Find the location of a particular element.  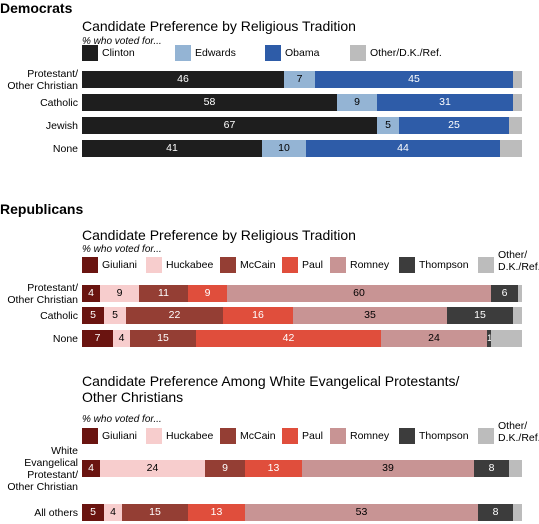

data-label: 42 is located at coordinates (288, 338).